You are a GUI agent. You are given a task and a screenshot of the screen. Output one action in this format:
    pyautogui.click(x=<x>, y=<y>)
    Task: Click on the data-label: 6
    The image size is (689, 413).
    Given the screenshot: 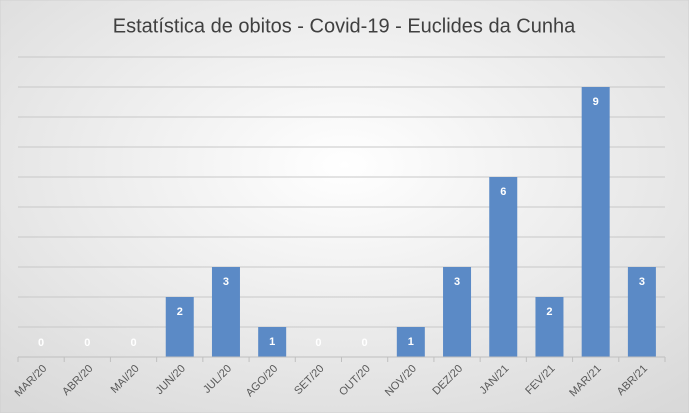 What is the action you would take?
    pyautogui.click(x=503, y=192)
    